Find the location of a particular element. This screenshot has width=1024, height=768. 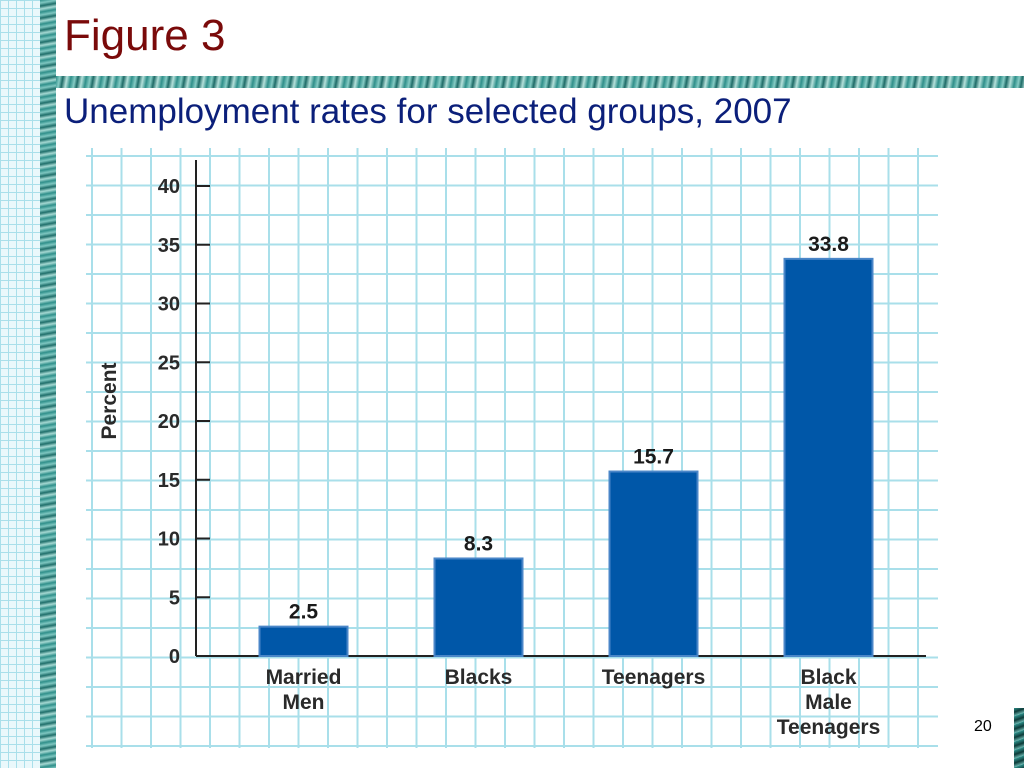

y-tick-label: 40 is located at coordinates (169, 187).